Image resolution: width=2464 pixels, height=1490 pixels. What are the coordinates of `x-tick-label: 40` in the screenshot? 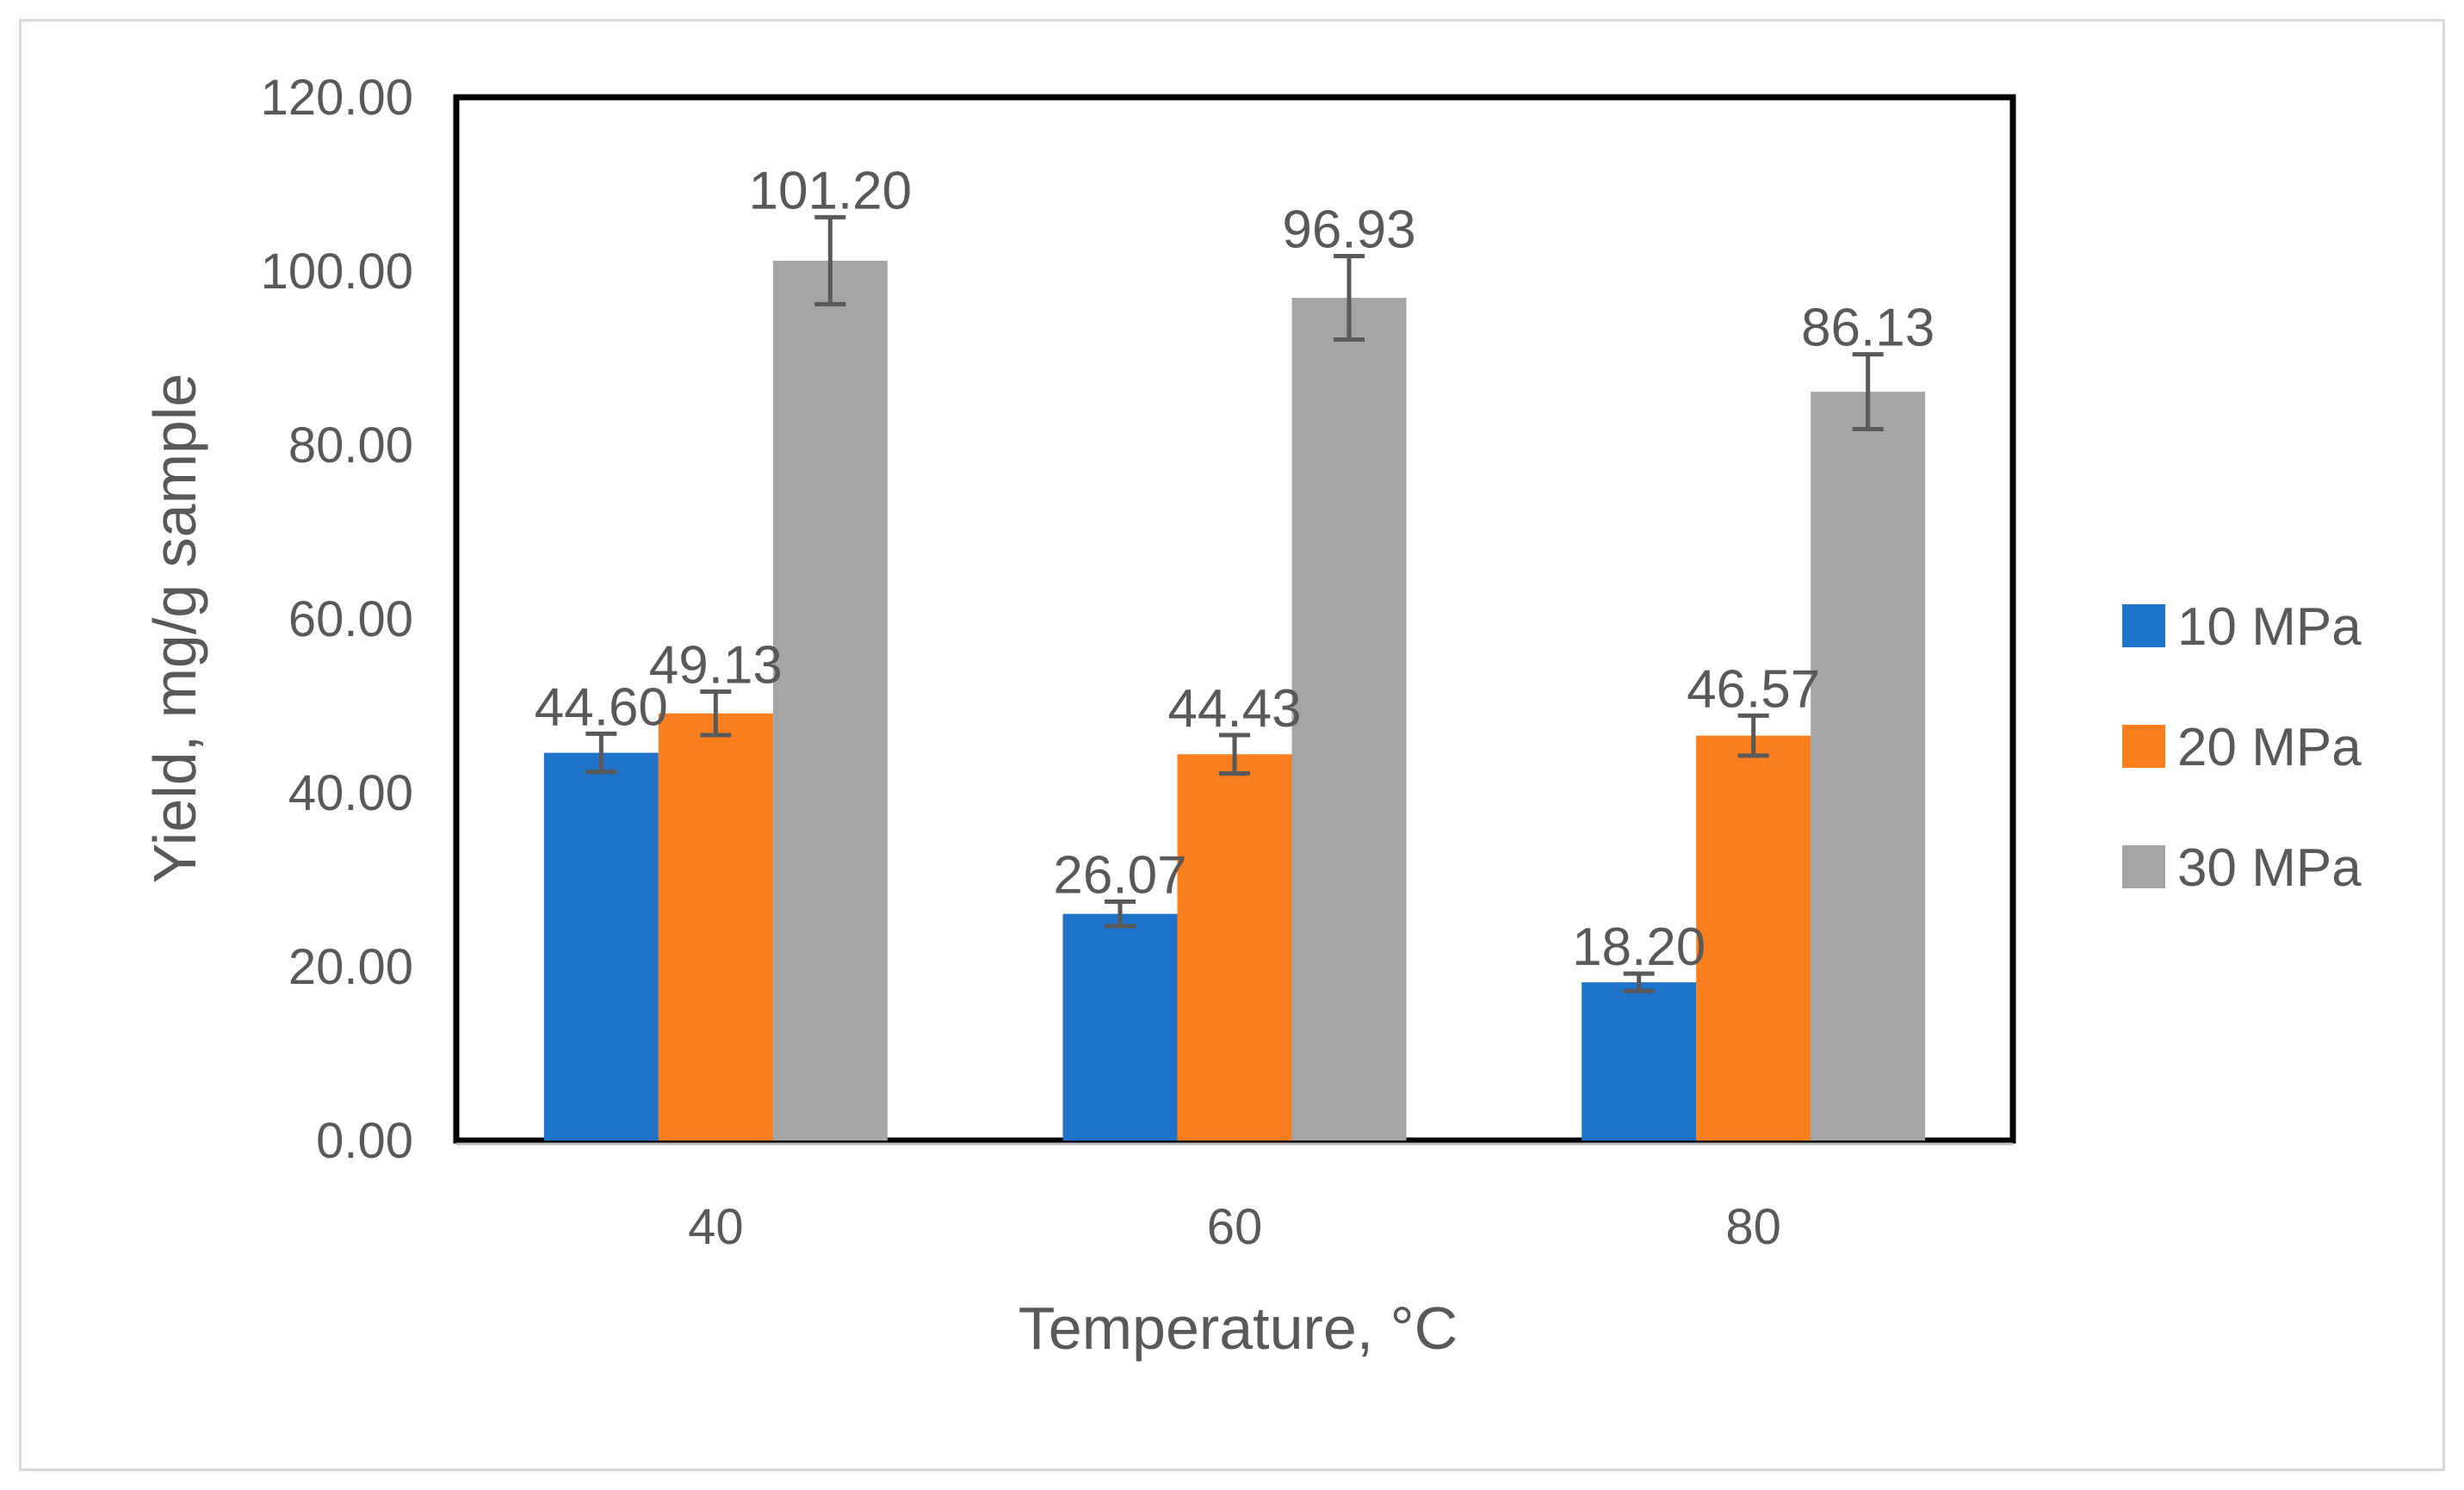 It's located at (716, 1227).